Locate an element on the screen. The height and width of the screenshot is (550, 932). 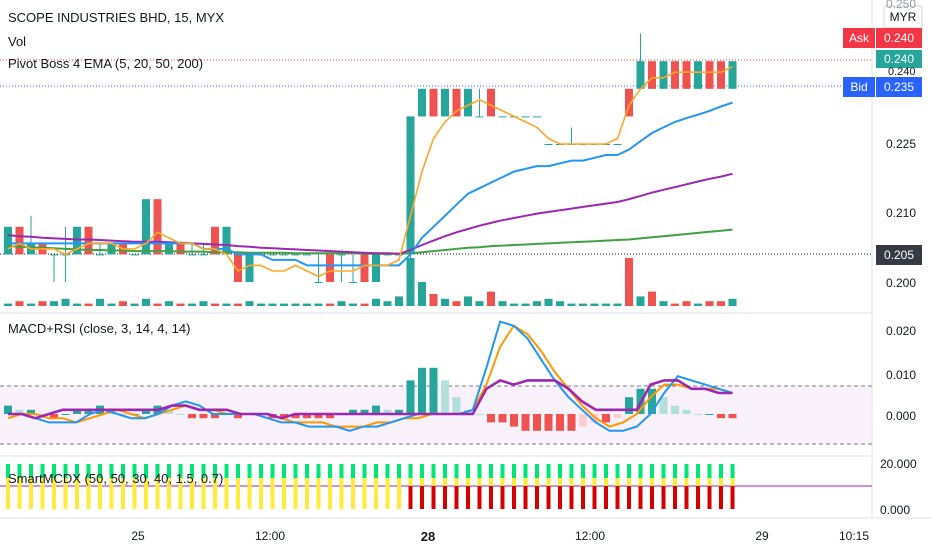
bid-label-badge is located at coordinates (859, 87).